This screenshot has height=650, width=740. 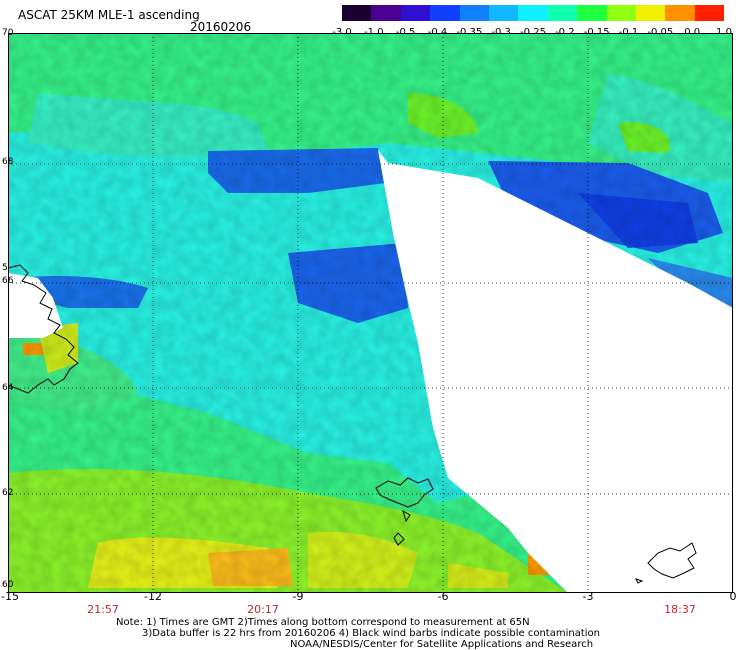 I want to click on colorbar-tick-label: -0.25, so click(x=533, y=32).